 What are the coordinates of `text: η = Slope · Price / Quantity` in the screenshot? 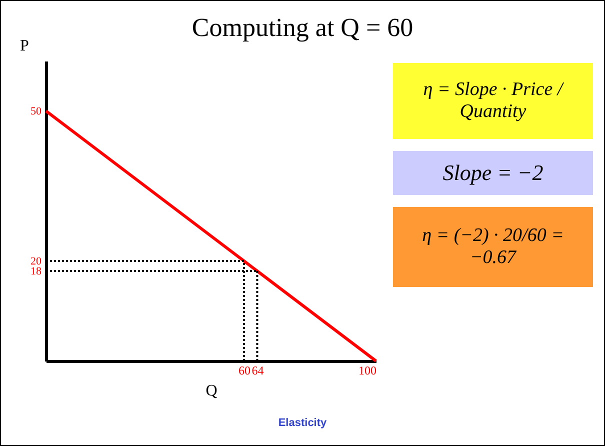 It's located at (493, 101).